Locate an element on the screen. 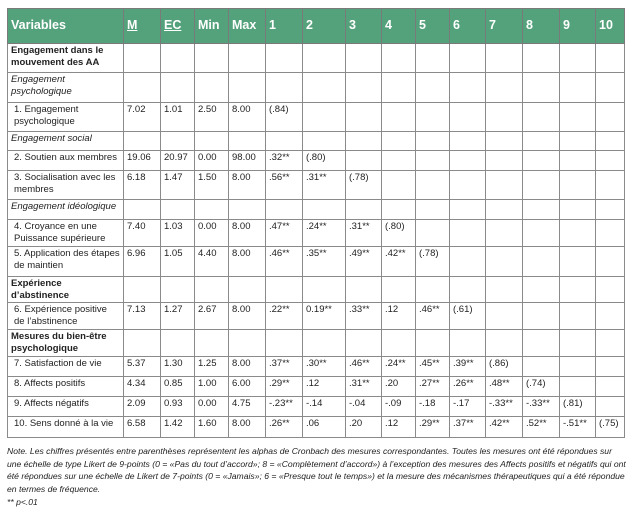 This screenshot has height=518, width=631. table-cell: (.78) is located at coordinates (432, 261).